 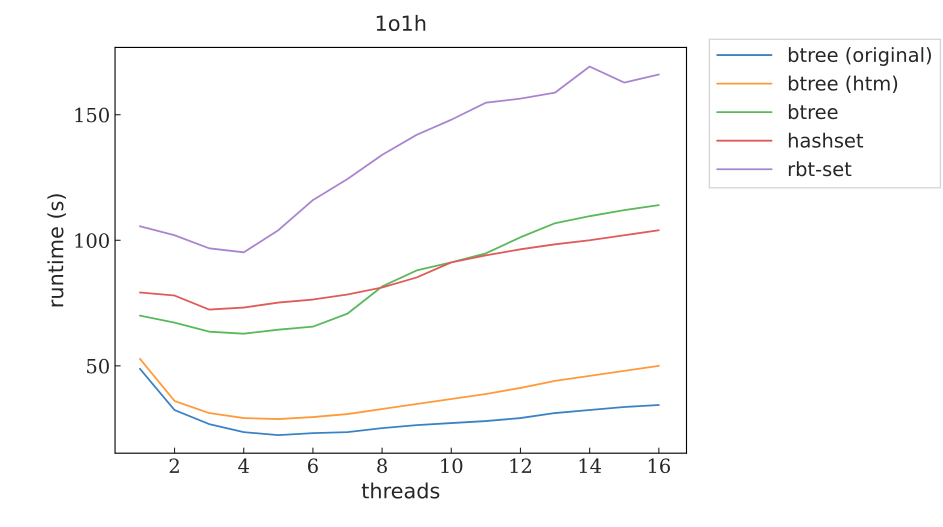 What do you see at coordinates (92, 115) in the screenshot?
I see `y-tick-label: 150` at bounding box center [92, 115].